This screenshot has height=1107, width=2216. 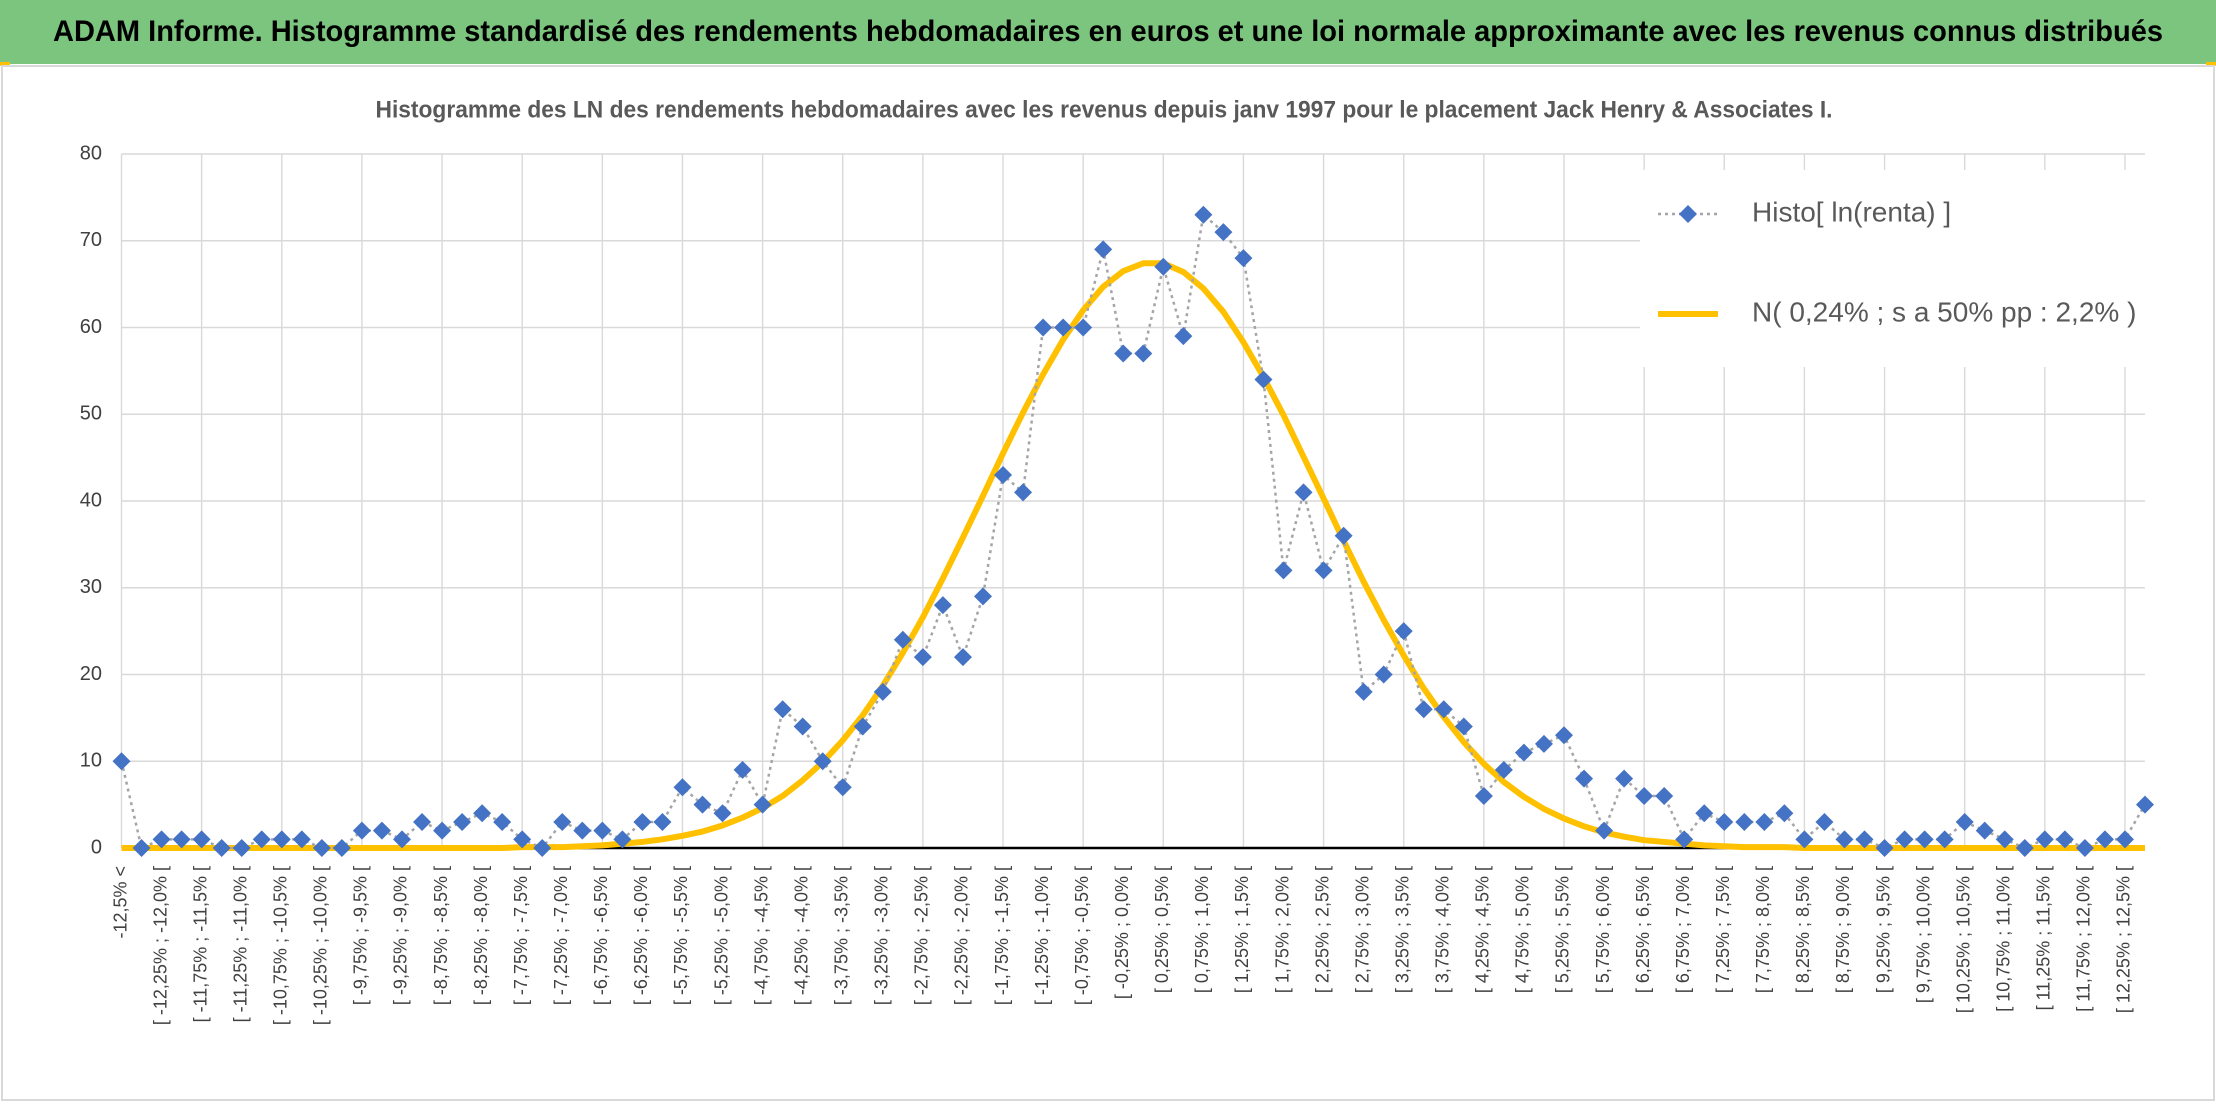 What do you see at coordinates (1122, 932) in the screenshot?
I see `x-tick-label: [ -0,25% ; 0,0% [` at bounding box center [1122, 932].